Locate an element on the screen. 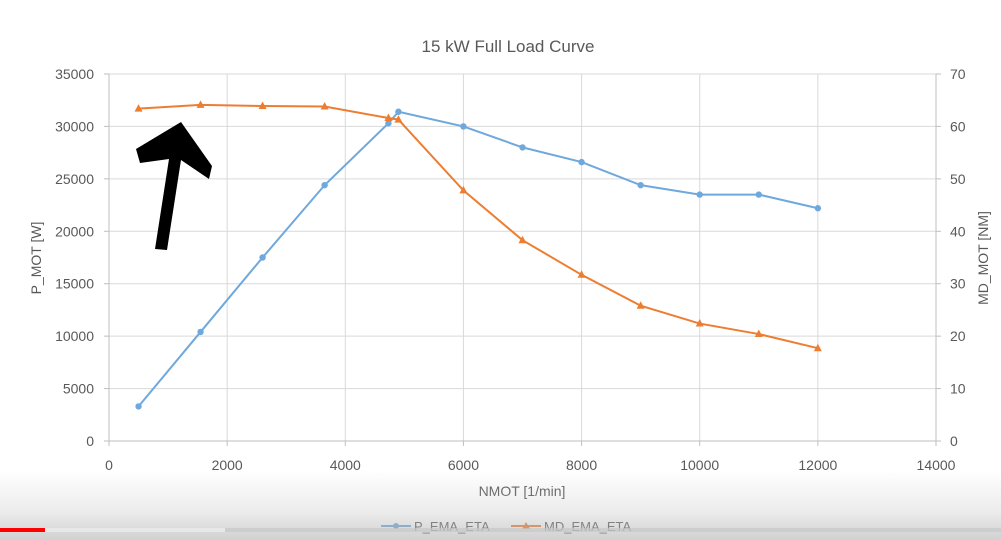 The height and width of the screenshot is (540, 1001). y2-tick-label: 0 is located at coordinates (954, 441).